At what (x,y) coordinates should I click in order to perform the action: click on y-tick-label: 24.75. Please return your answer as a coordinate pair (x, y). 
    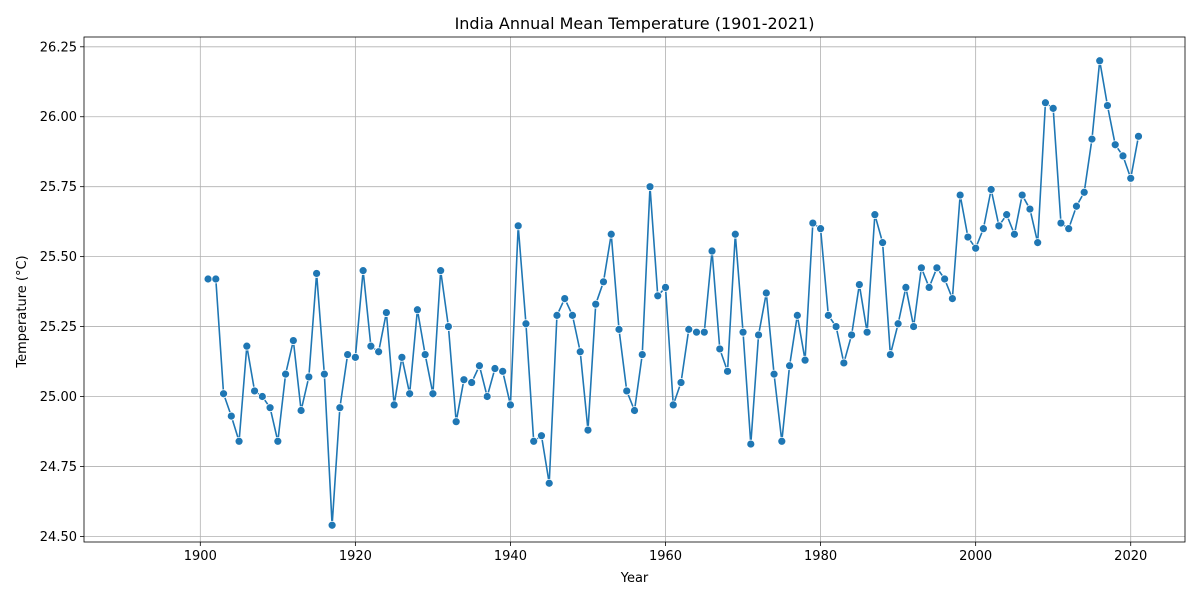
    Looking at the image, I should click on (58, 467).